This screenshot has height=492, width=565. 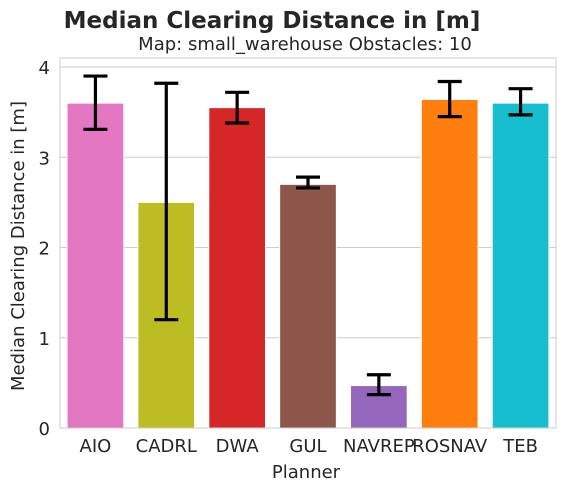 What do you see at coordinates (306, 472) in the screenshot?
I see `x-axis-label: Planner` at bounding box center [306, 472].